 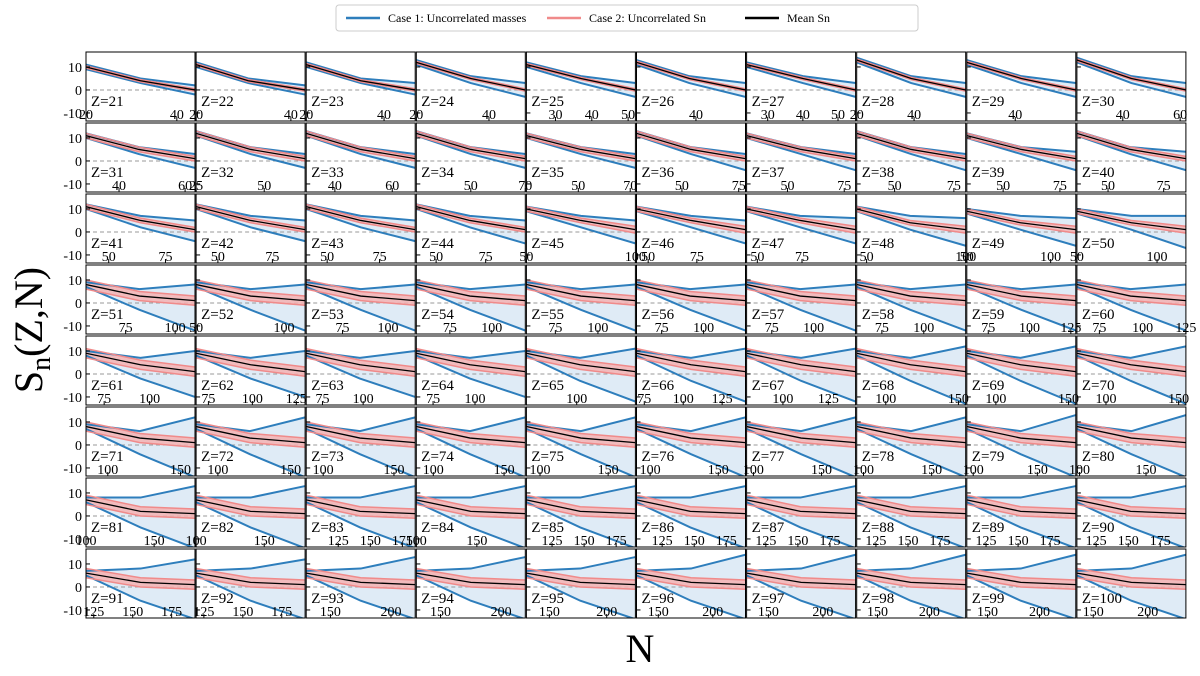 I want to click on panel: 50 70 Z=35, so click(x=581, y=158).